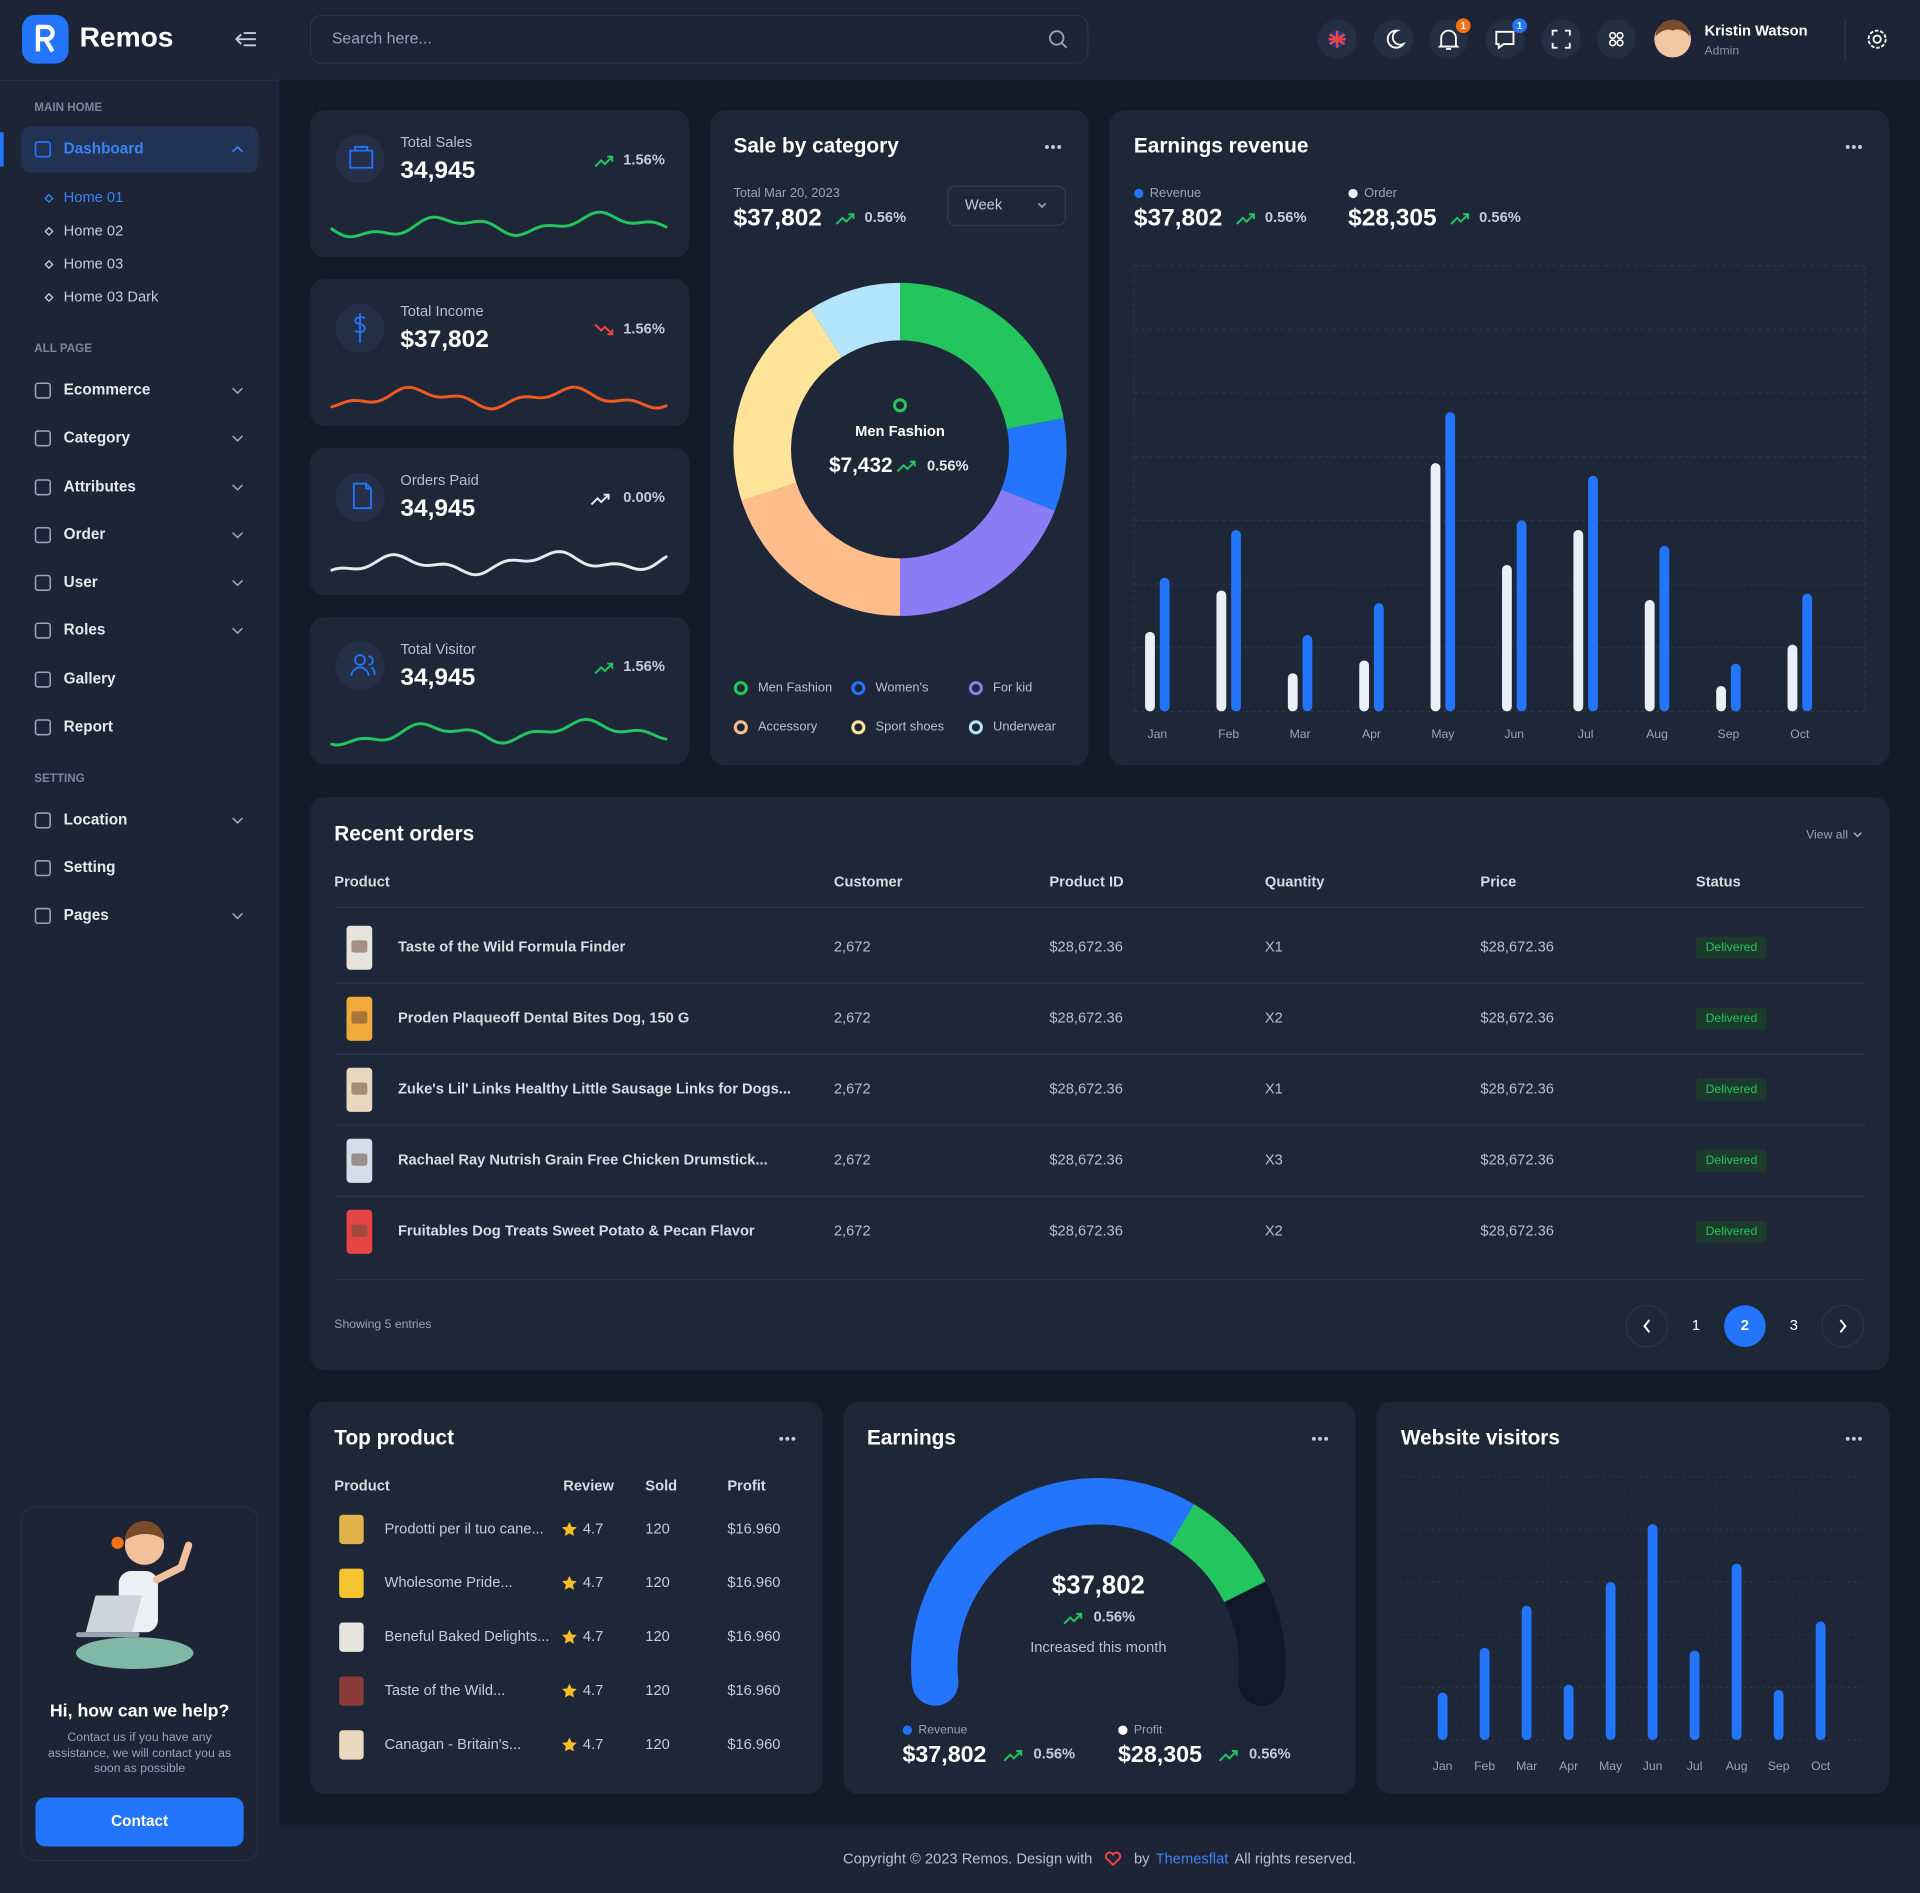 The image size is (1920, 1893). Describe the element at coordinates (85, 630) in the screenshot. I see `nav-item: Roles` at that location.